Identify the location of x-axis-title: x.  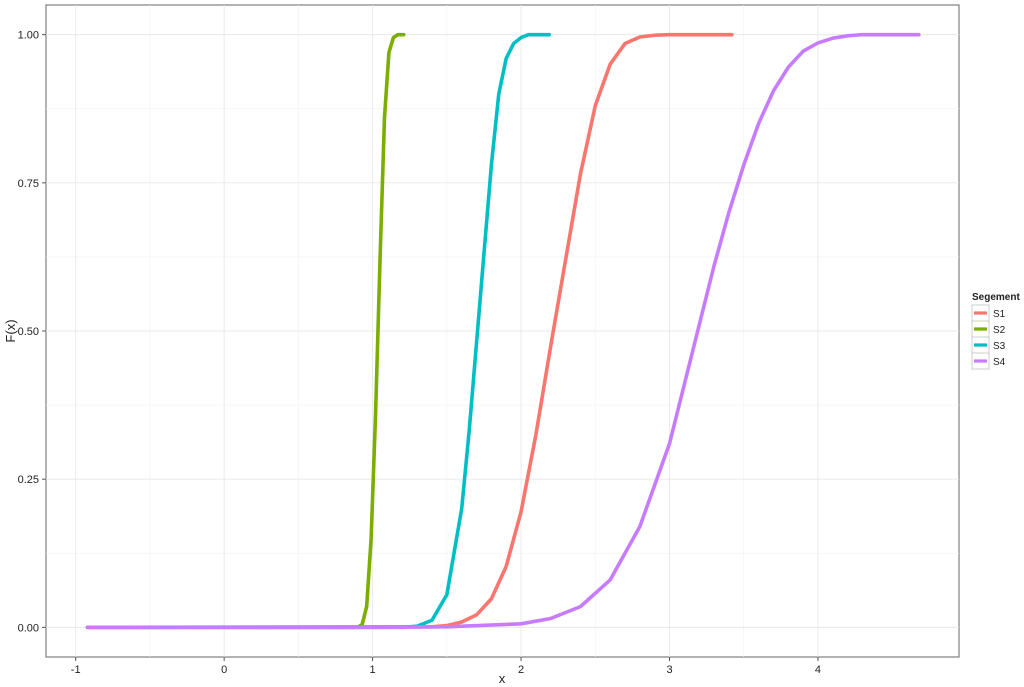
(502, 678).